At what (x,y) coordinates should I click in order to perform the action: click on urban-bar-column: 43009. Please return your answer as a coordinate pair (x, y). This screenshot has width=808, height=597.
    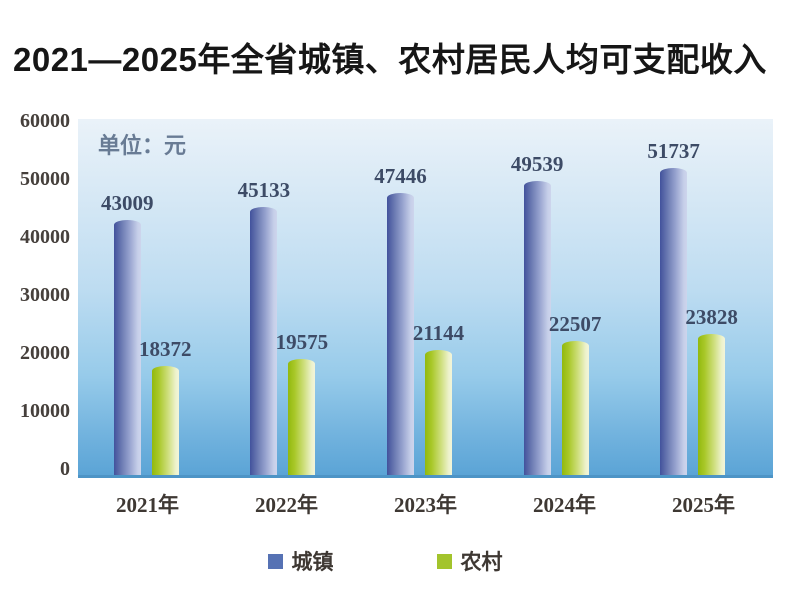
    Looking at the image, I should click on (127, 333).